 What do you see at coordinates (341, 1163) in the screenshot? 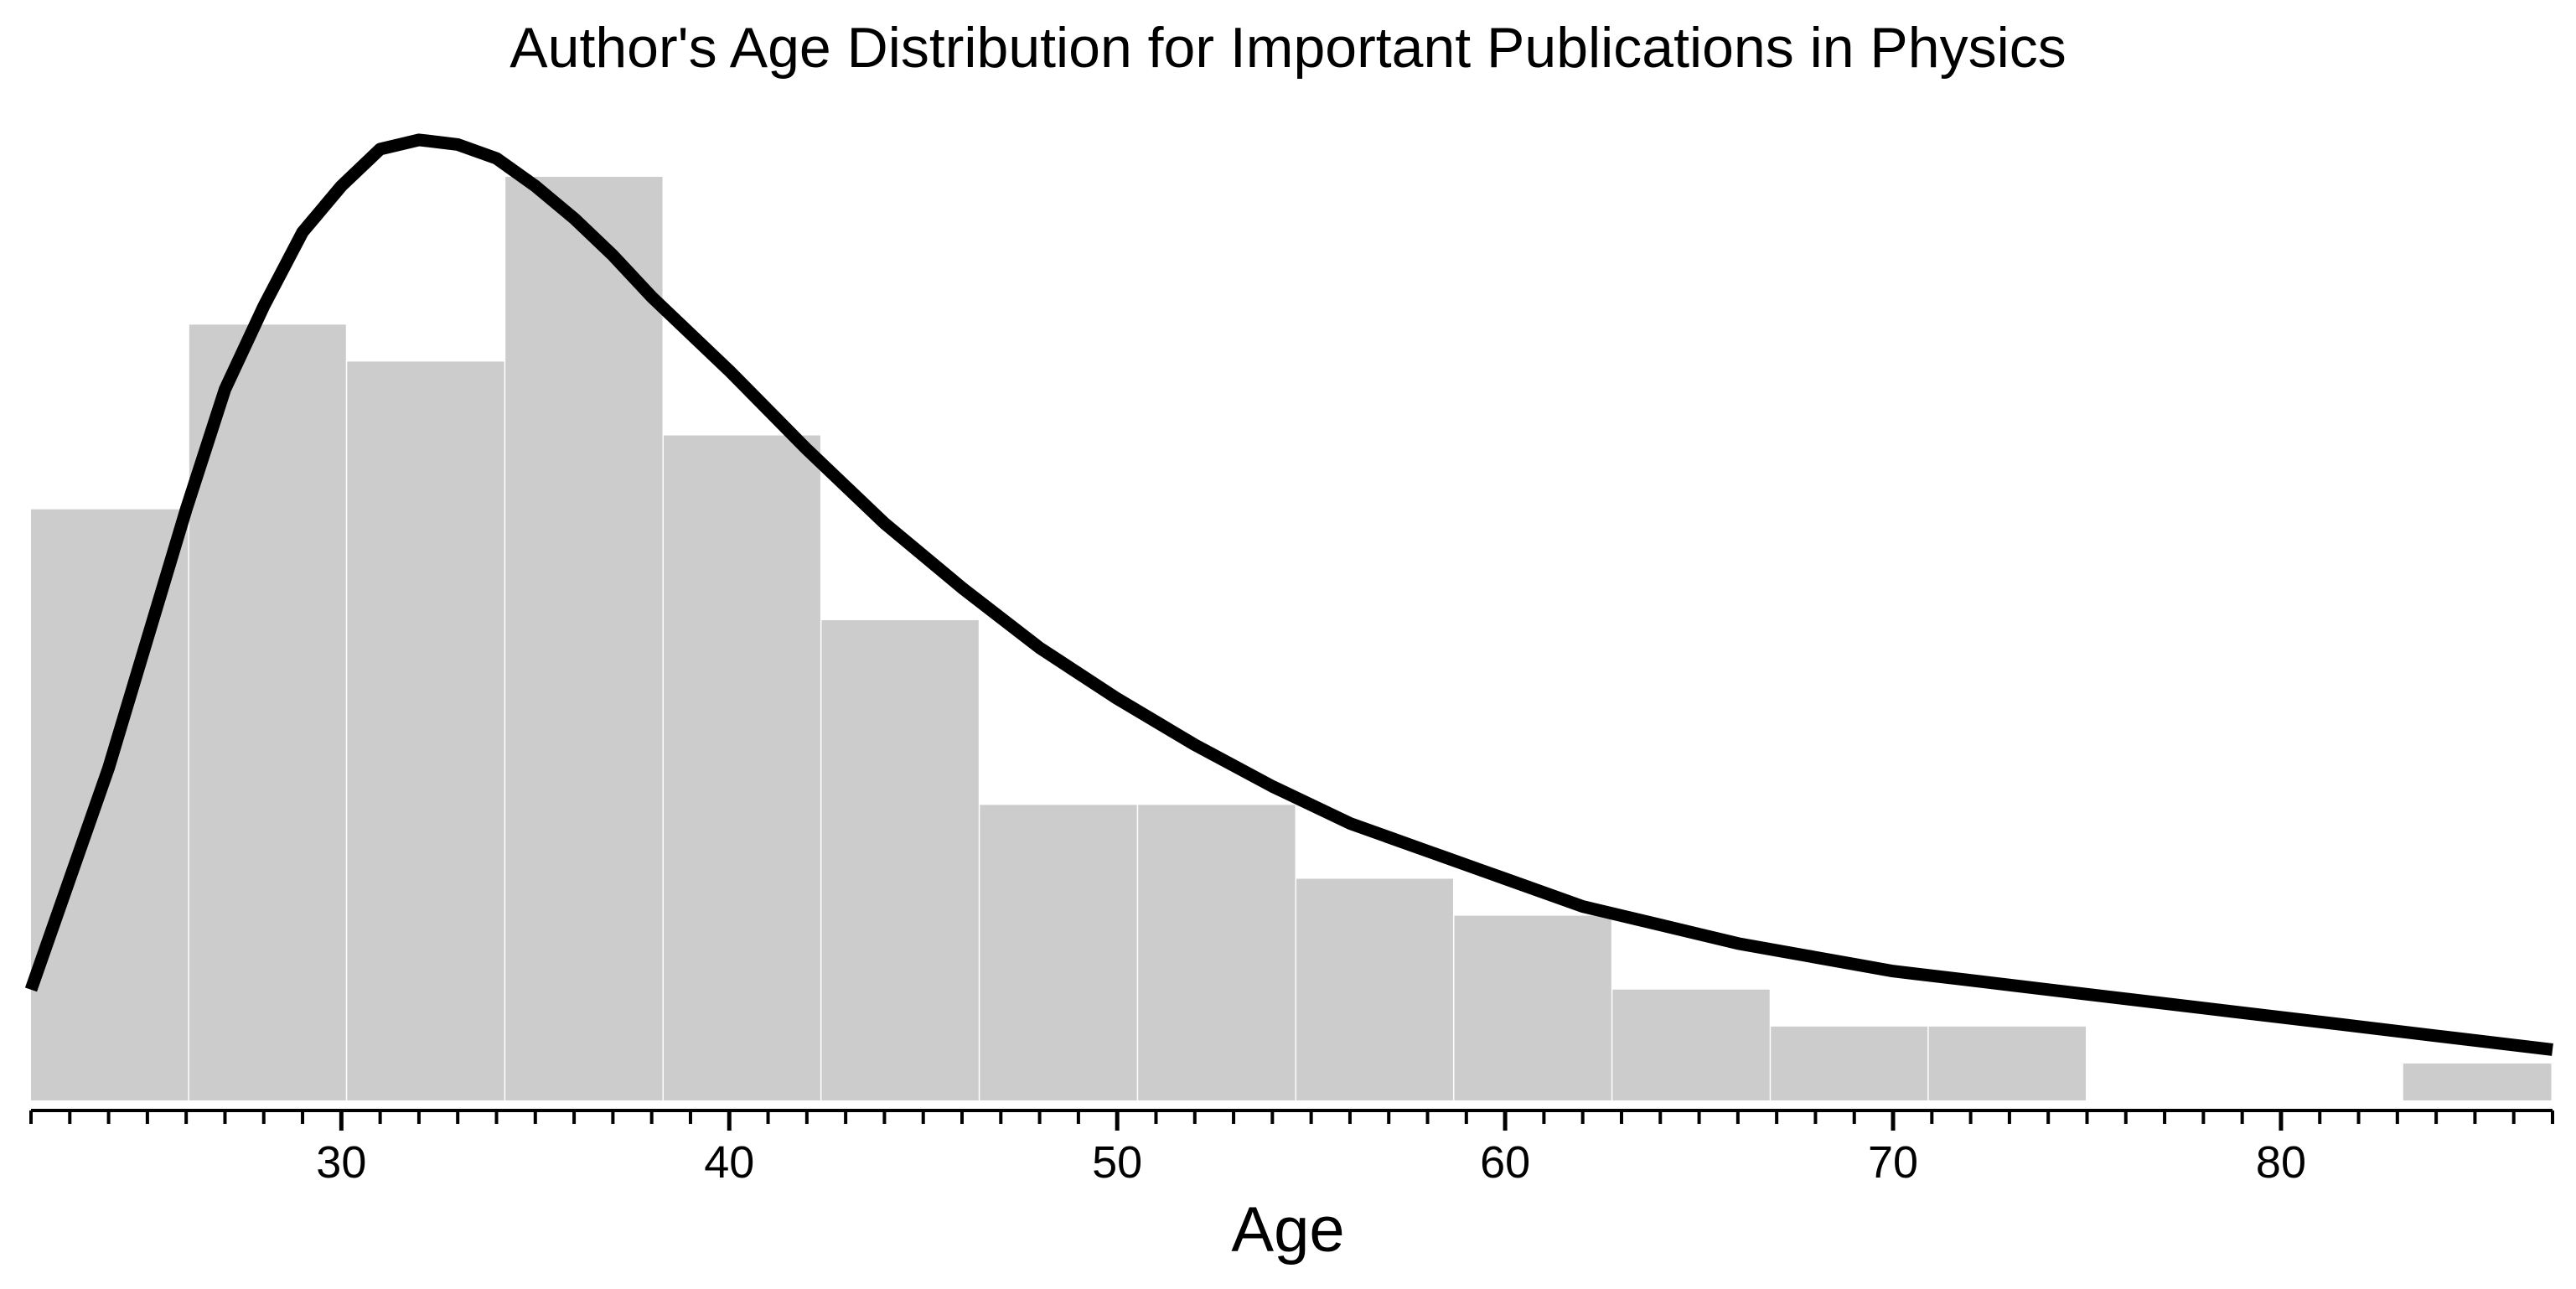
I see `x-tick-label: 30` at bounding box center [341, 1163].